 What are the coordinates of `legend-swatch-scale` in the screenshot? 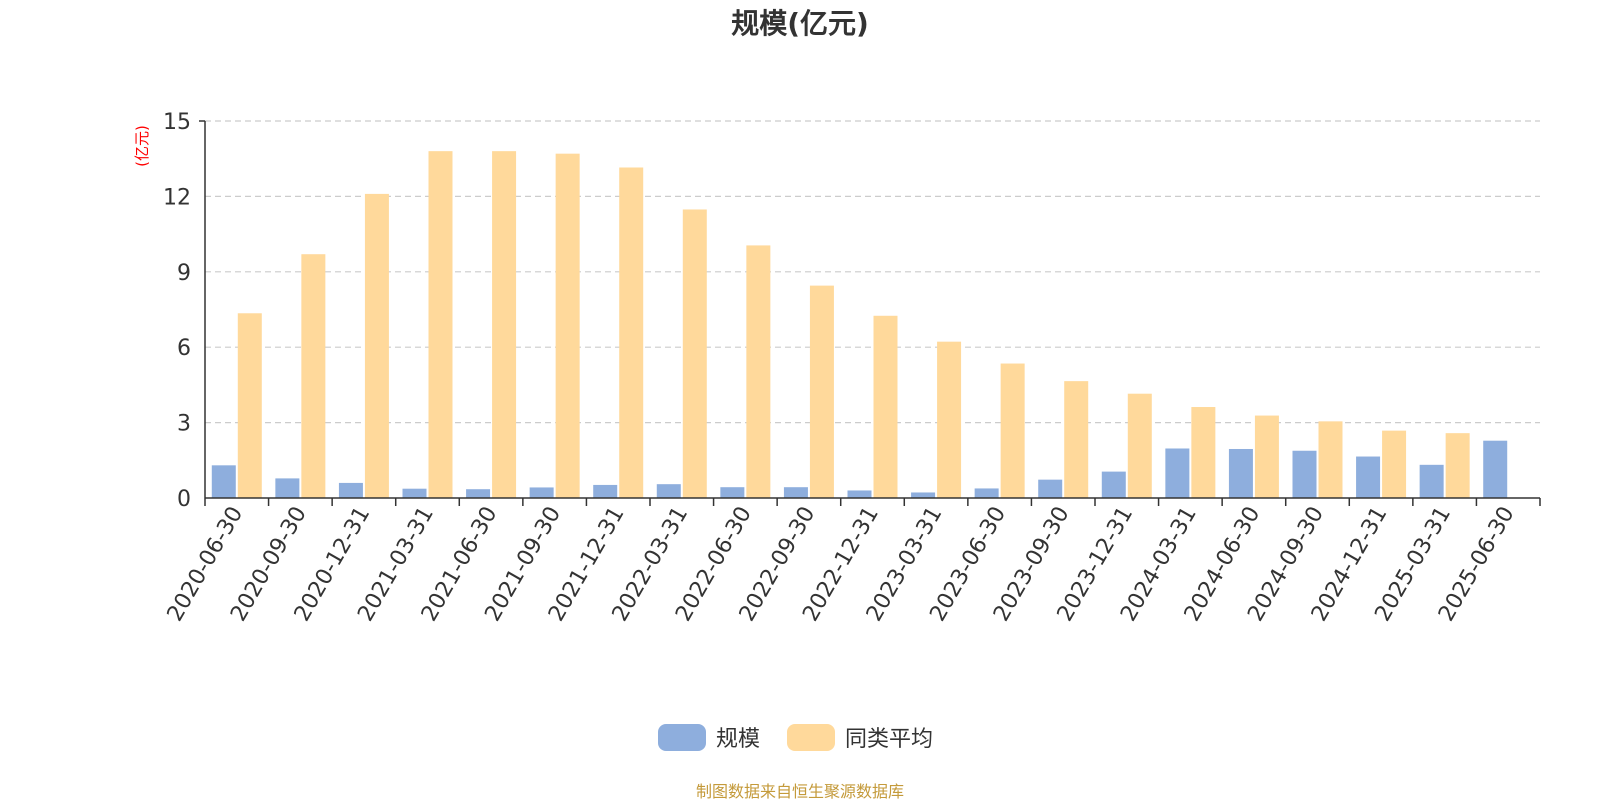 It's located at (682, 737).